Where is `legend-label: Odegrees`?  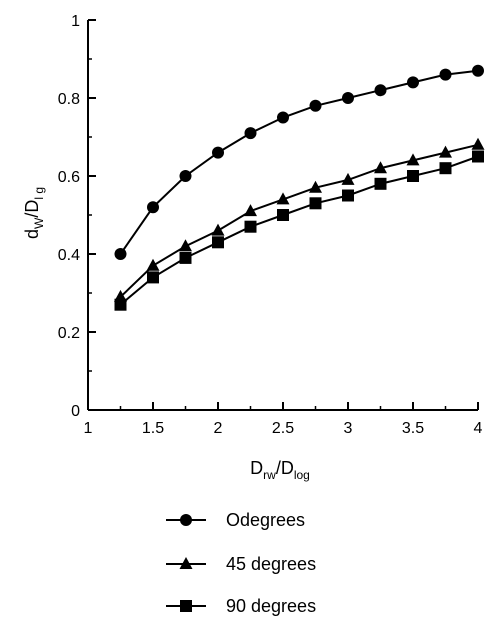 legend-label: Odegrees is located at coordinates (265, 520).